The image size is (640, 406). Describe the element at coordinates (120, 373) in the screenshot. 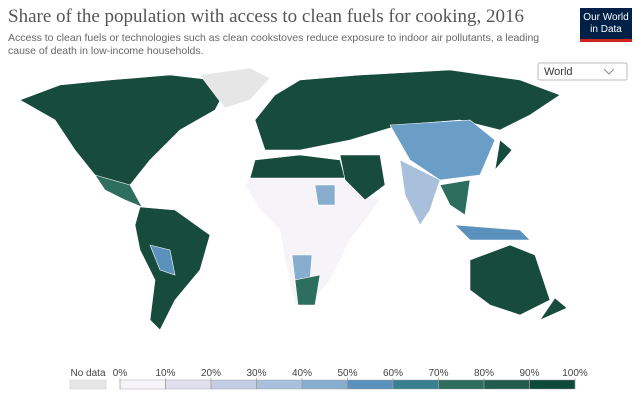

I see `legend-tick-label: 0%` at that location.